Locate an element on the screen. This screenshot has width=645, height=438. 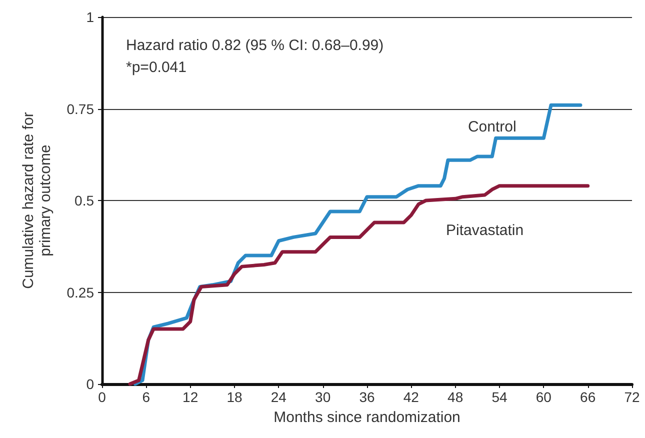
x-tick-label: 0 is located at coordinates (102, 397).